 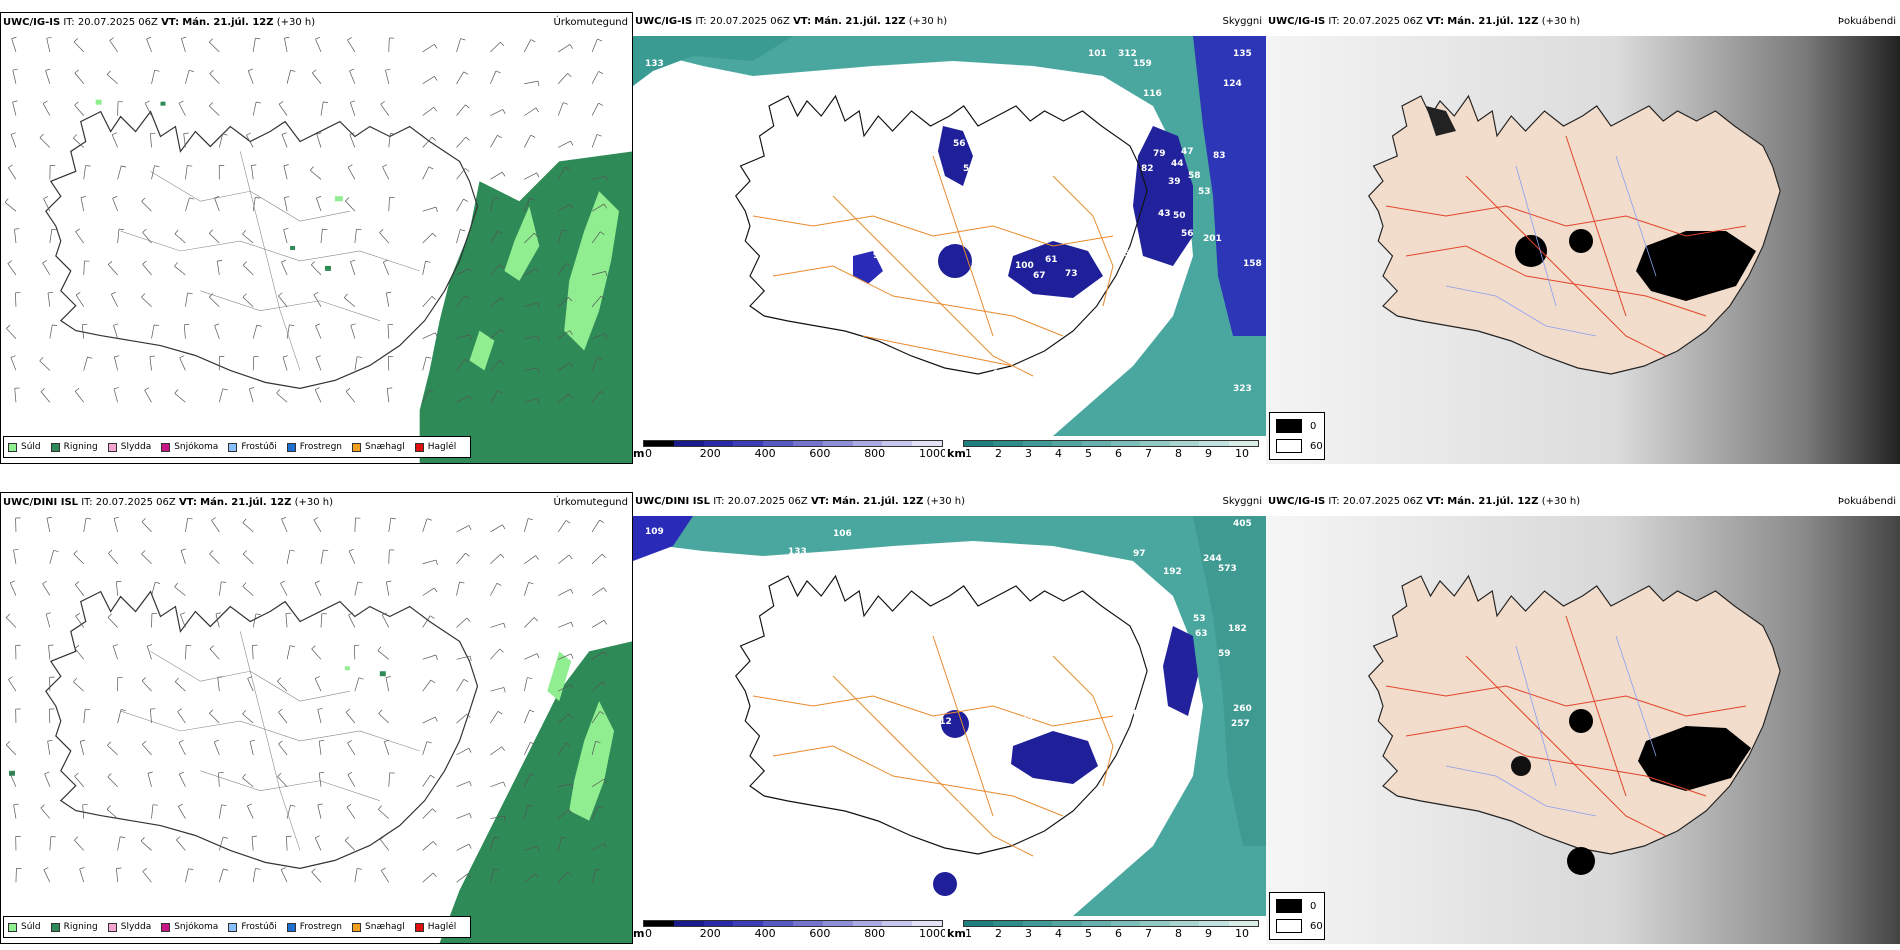 I want to click on legend-item-rigning: Rigning, so click(x=74, y=447).